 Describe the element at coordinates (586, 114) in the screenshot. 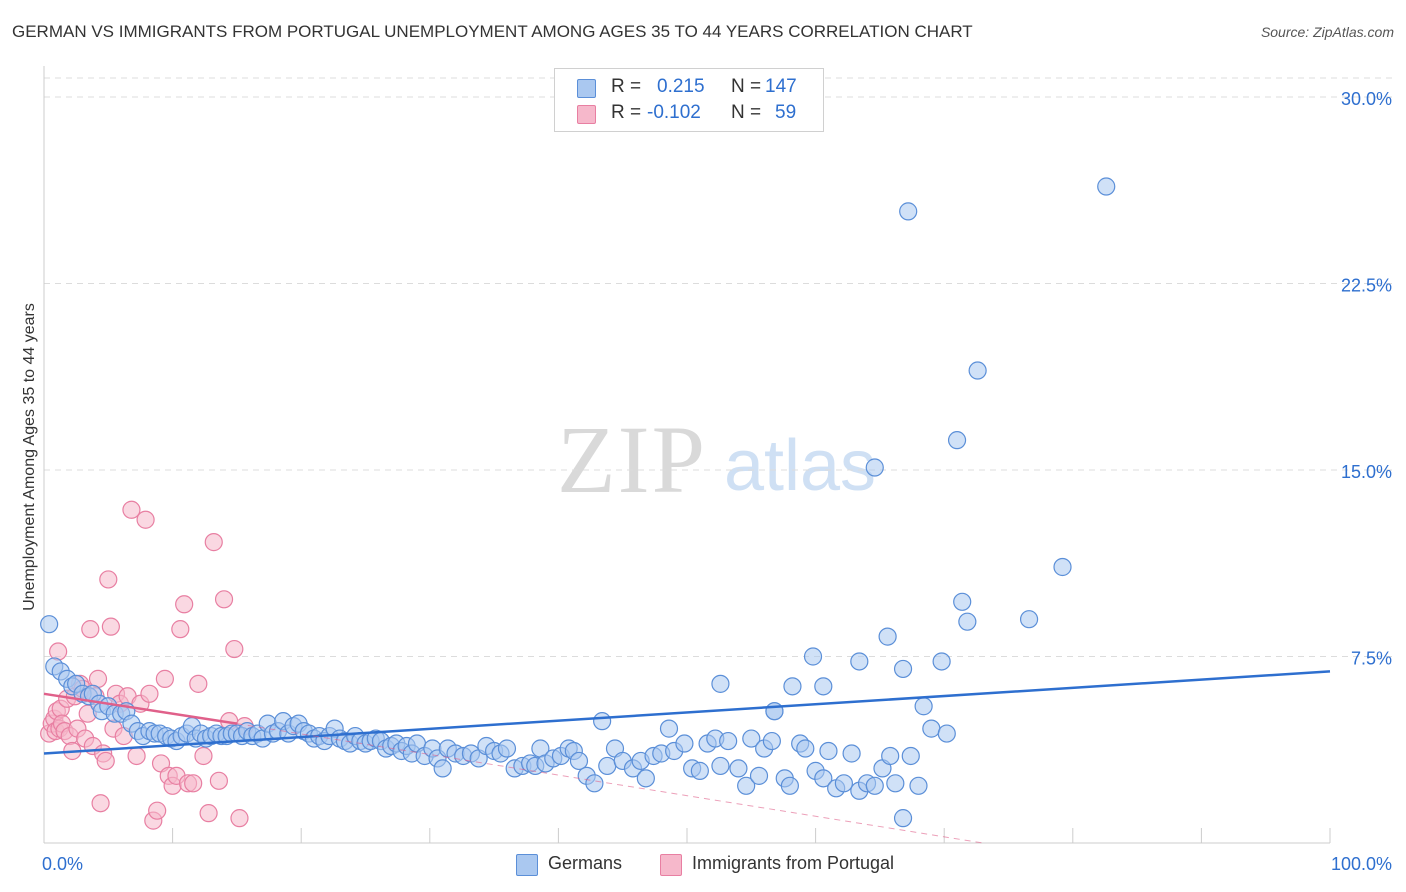

I see `portugal-swatch` at that location.